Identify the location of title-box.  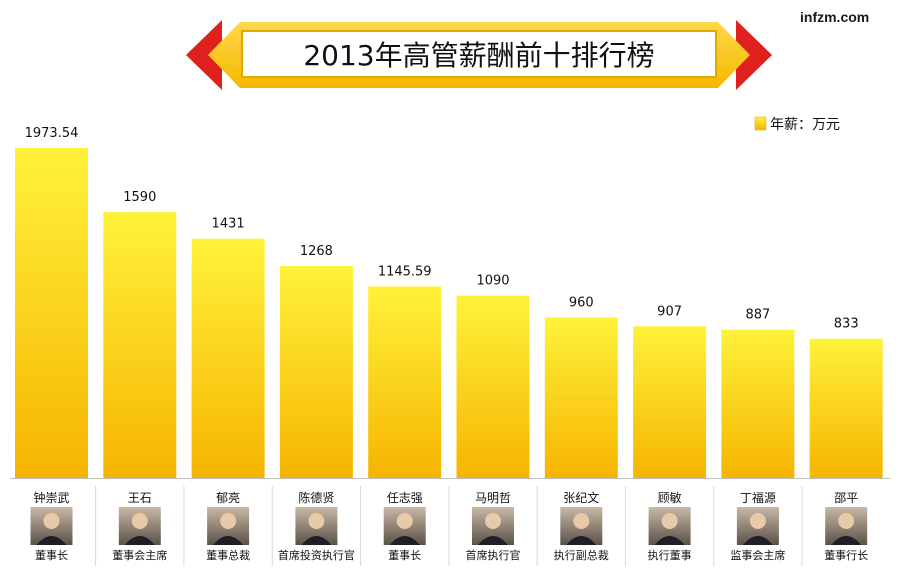
(479, 54).